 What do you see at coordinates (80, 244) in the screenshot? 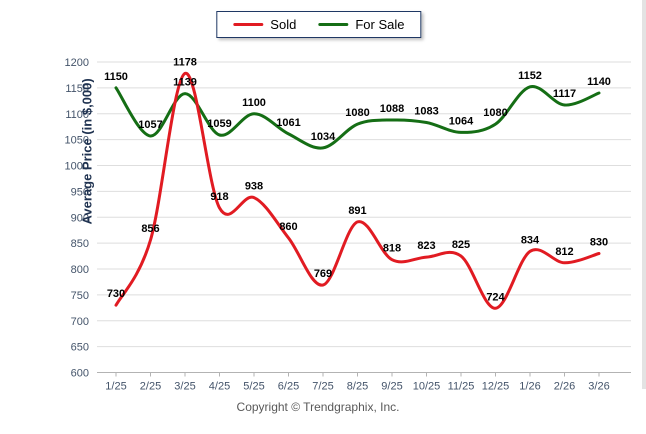
I see `y-tick-label: 850` at bounding box center [80, 244].